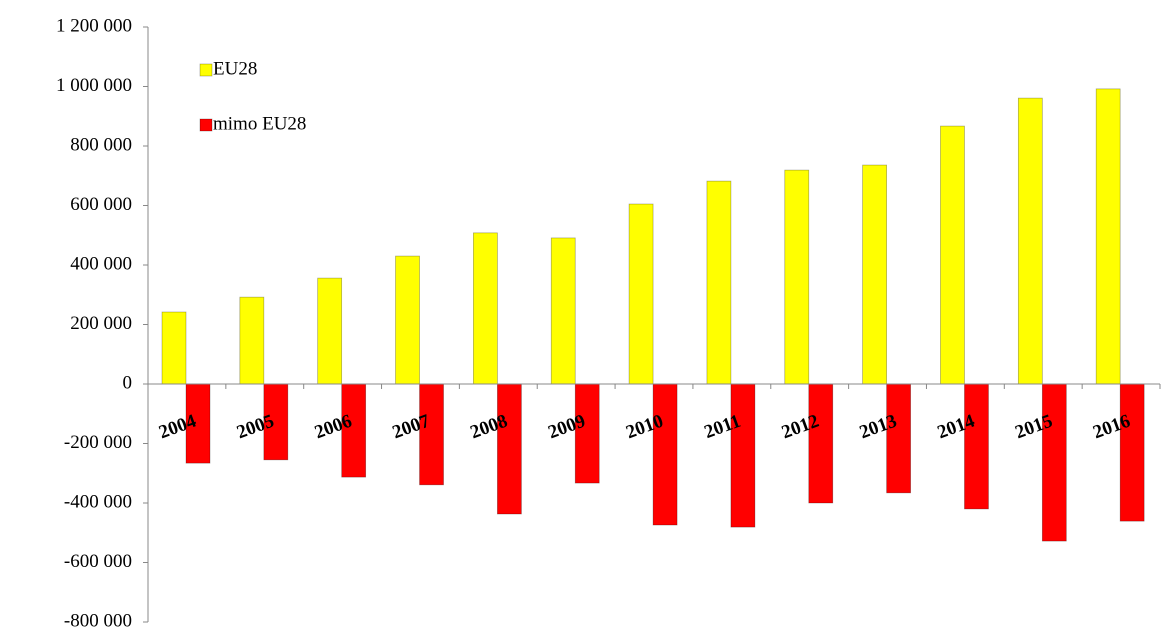  Describe the element at coordinates (101, 323) in the screenshot. I see `y-tick-label: 200 000` at that location.